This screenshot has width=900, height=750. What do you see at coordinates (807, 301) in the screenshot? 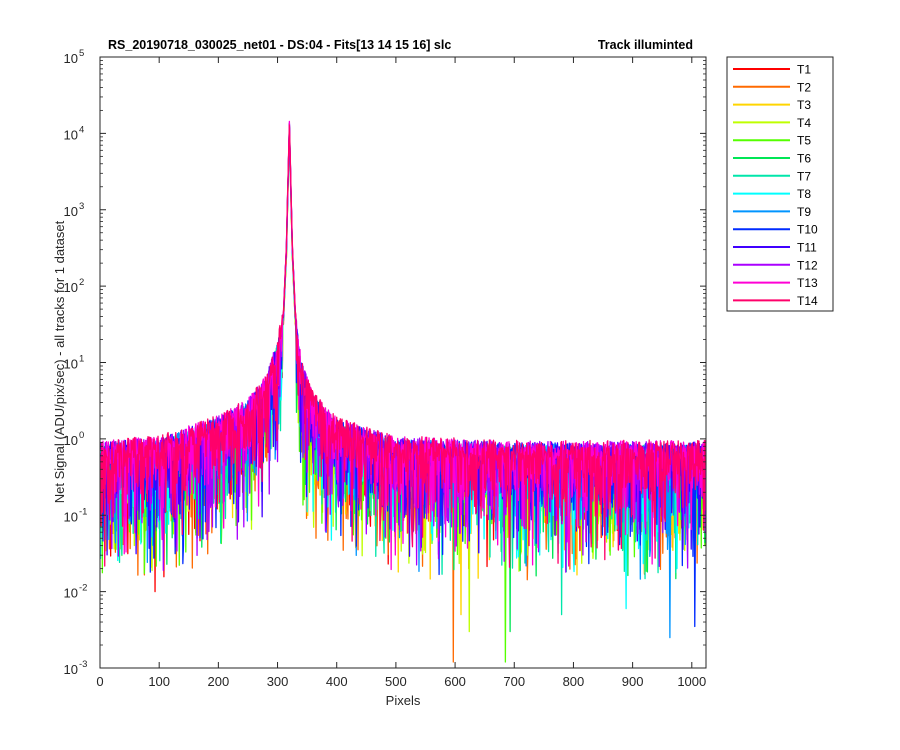
I see `legend-label-t14: T14` at bounding box center [807, 301].